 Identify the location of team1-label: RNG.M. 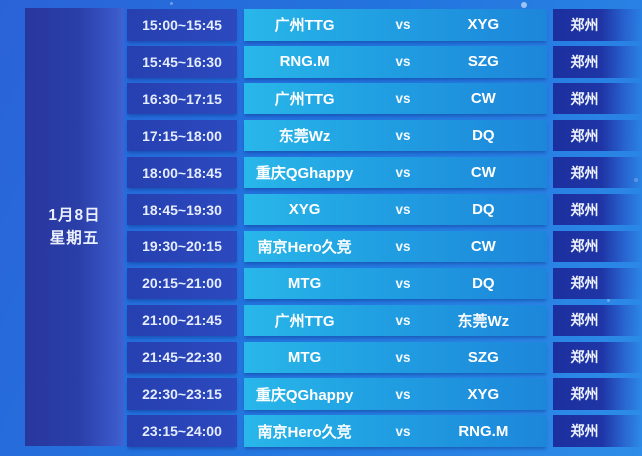
(304, 62).